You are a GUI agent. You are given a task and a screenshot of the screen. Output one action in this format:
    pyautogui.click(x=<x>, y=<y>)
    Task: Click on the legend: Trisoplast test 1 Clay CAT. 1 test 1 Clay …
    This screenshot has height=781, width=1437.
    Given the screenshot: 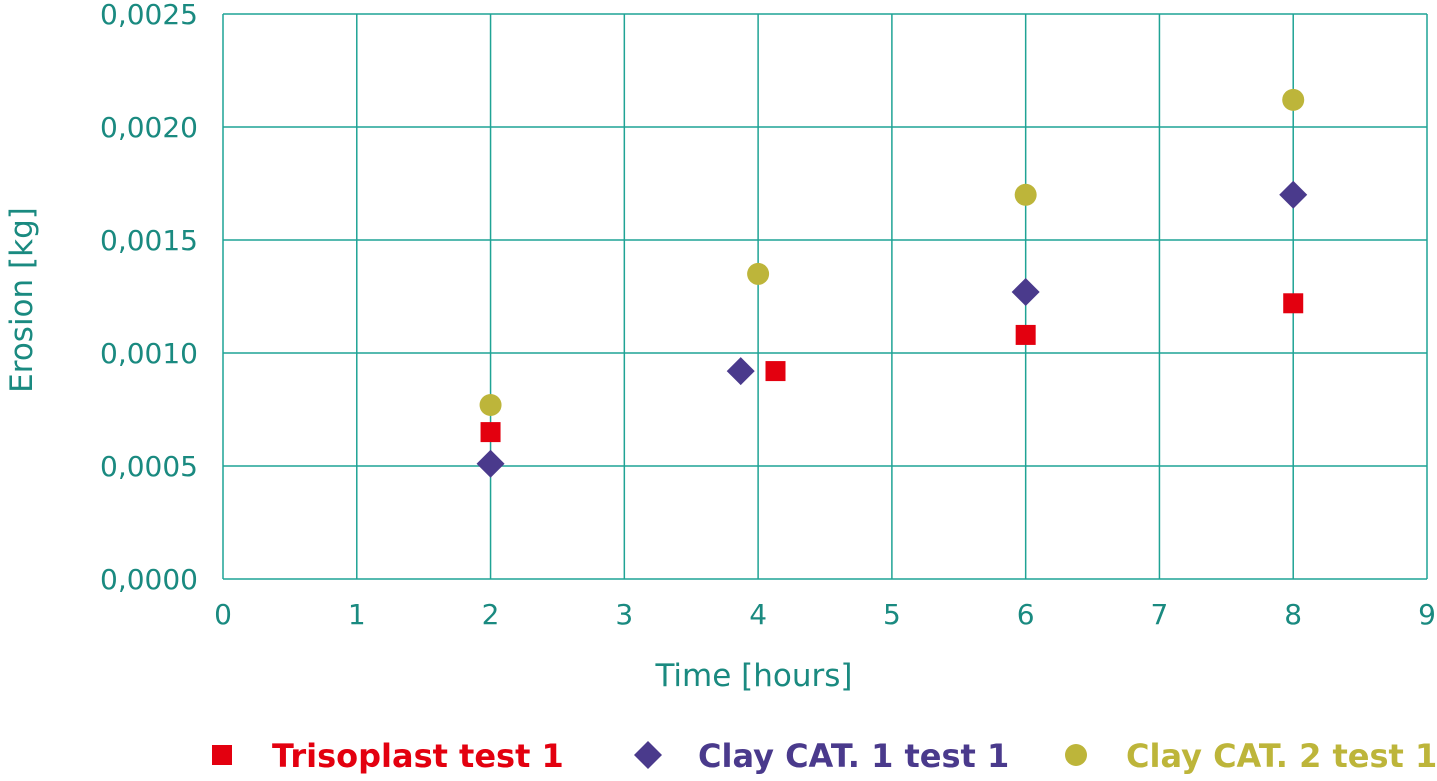 What is the action you would take?
    pyautogui.click(x=824, y=756)
    